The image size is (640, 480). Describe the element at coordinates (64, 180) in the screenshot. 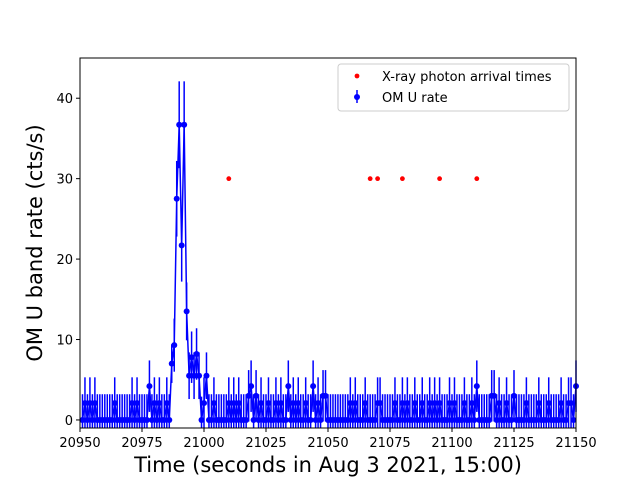

I see `y-tick-label: 30` at that location.